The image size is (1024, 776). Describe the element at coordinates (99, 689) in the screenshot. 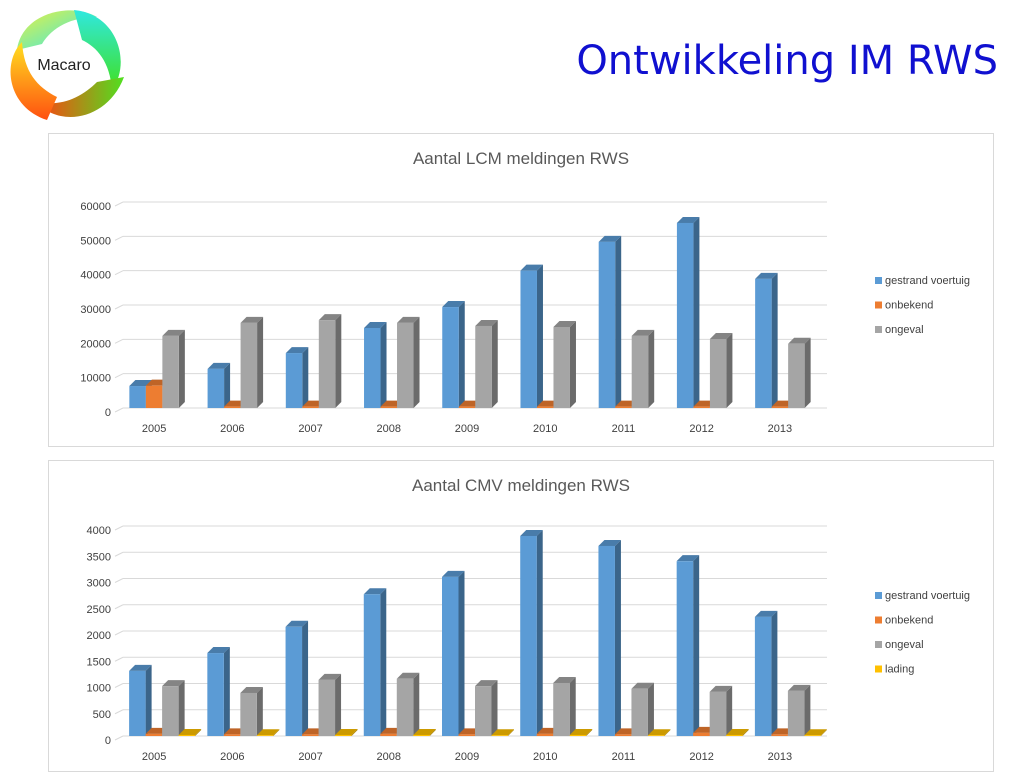

I see `y-tick-label: 1000` at that location.